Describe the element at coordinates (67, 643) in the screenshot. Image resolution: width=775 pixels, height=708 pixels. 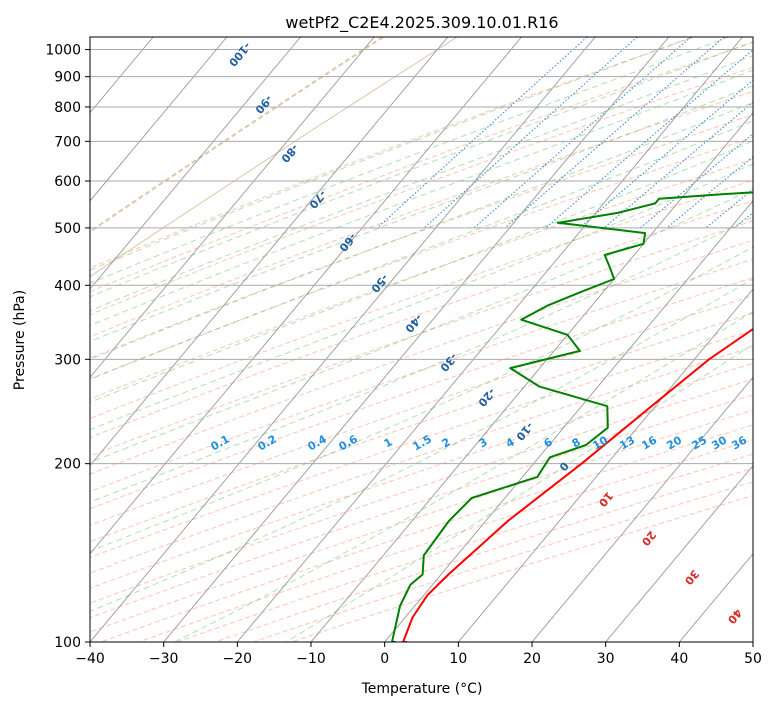
I see `y-tick-label: 100` at that location.